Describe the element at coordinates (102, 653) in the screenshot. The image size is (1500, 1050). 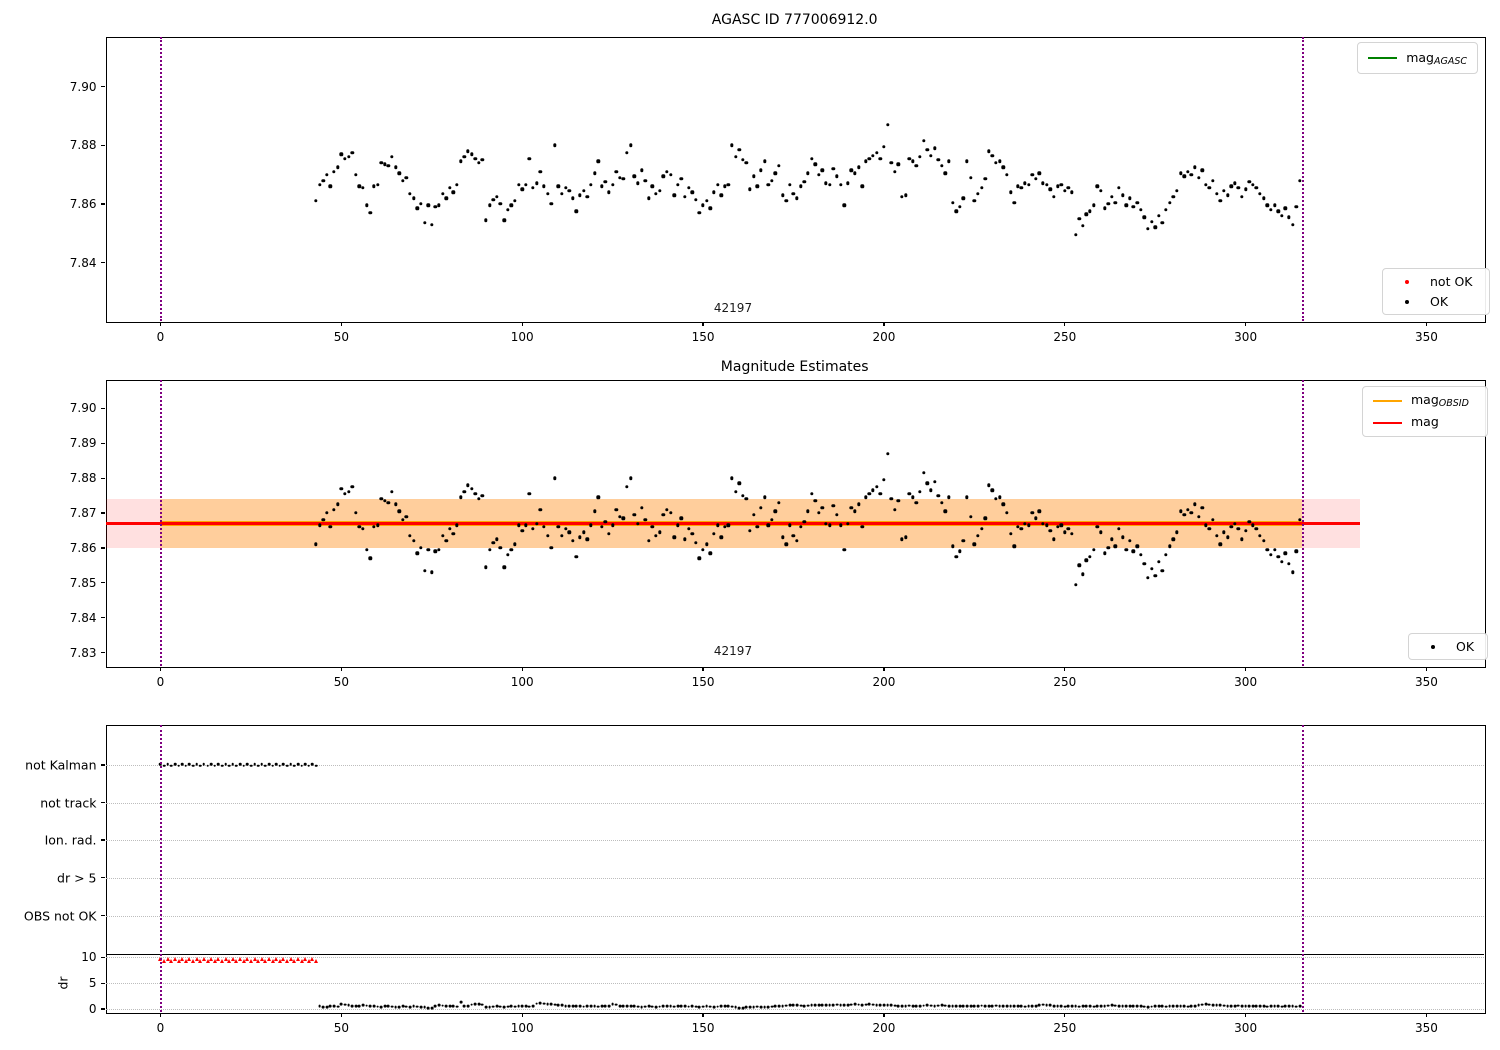
I see `y-tick` at that location.